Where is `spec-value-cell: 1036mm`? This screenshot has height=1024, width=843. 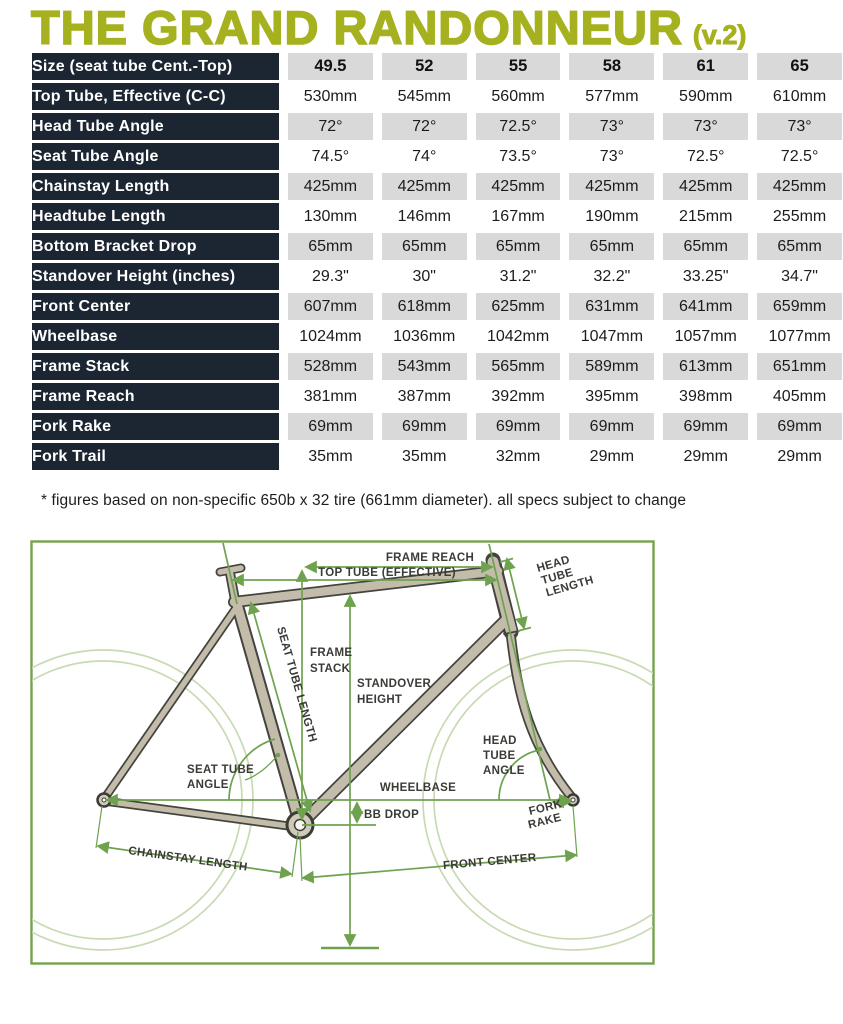
spec-value-cell: 1036mm is located at coordinates (424, 336).